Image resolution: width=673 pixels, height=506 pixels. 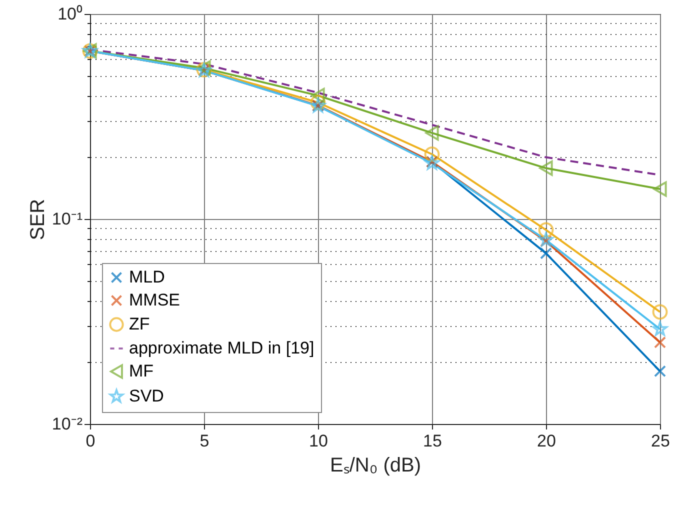 What do you see at coordinates (67, 424) in the screenshot?
I see `y-tick-label: 10⁻²` at bounding box center [67, 424].